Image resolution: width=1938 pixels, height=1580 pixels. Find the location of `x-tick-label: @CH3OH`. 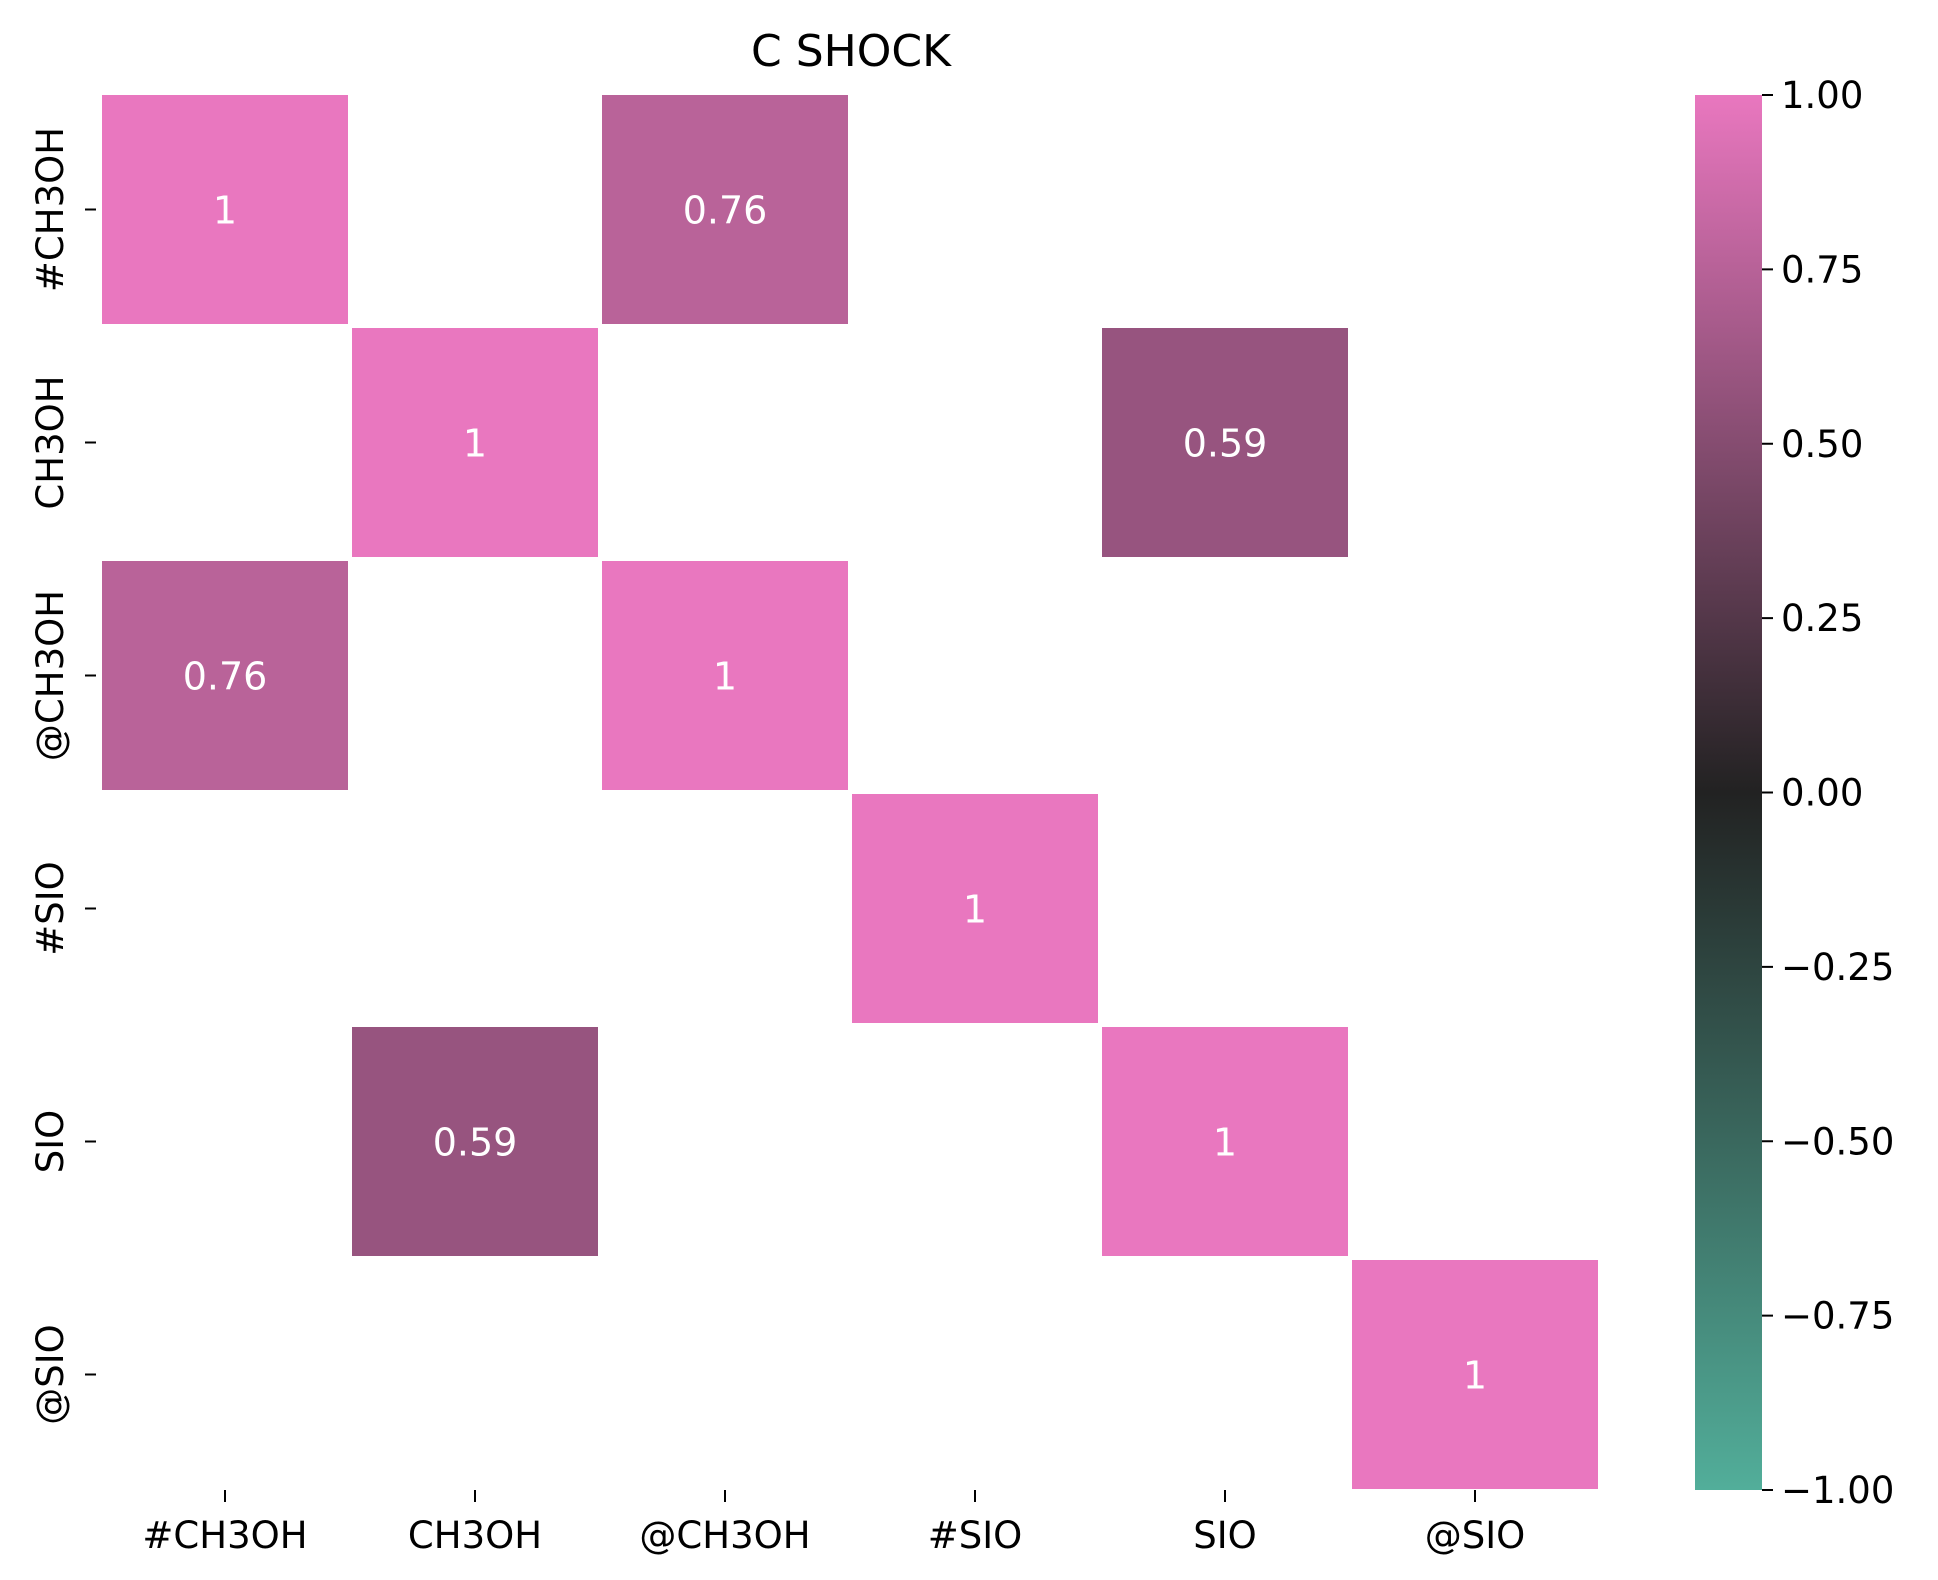

x-tick-label: @CH3OH is located at coordinates (724, 1535).